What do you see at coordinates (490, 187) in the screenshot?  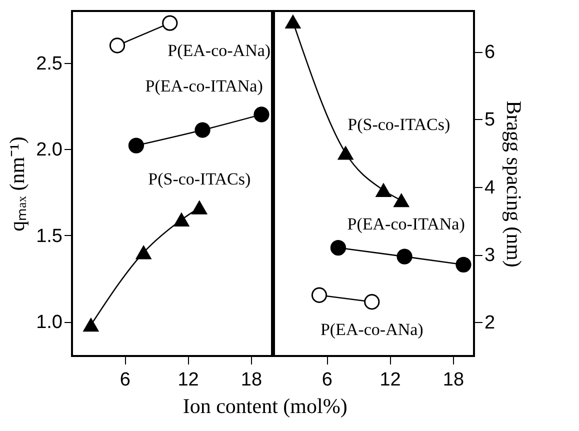 I see `y-tick-label: 4` at bounding box center [490, 187].